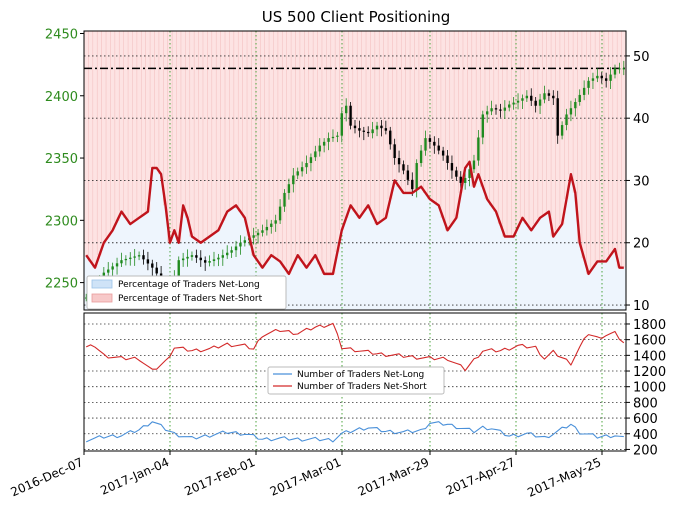  What do you see at coordinates (47, 477) in the screenshot?
I see `date-tick-label: 2016-Dec-07` at bounding box center [47, 477].